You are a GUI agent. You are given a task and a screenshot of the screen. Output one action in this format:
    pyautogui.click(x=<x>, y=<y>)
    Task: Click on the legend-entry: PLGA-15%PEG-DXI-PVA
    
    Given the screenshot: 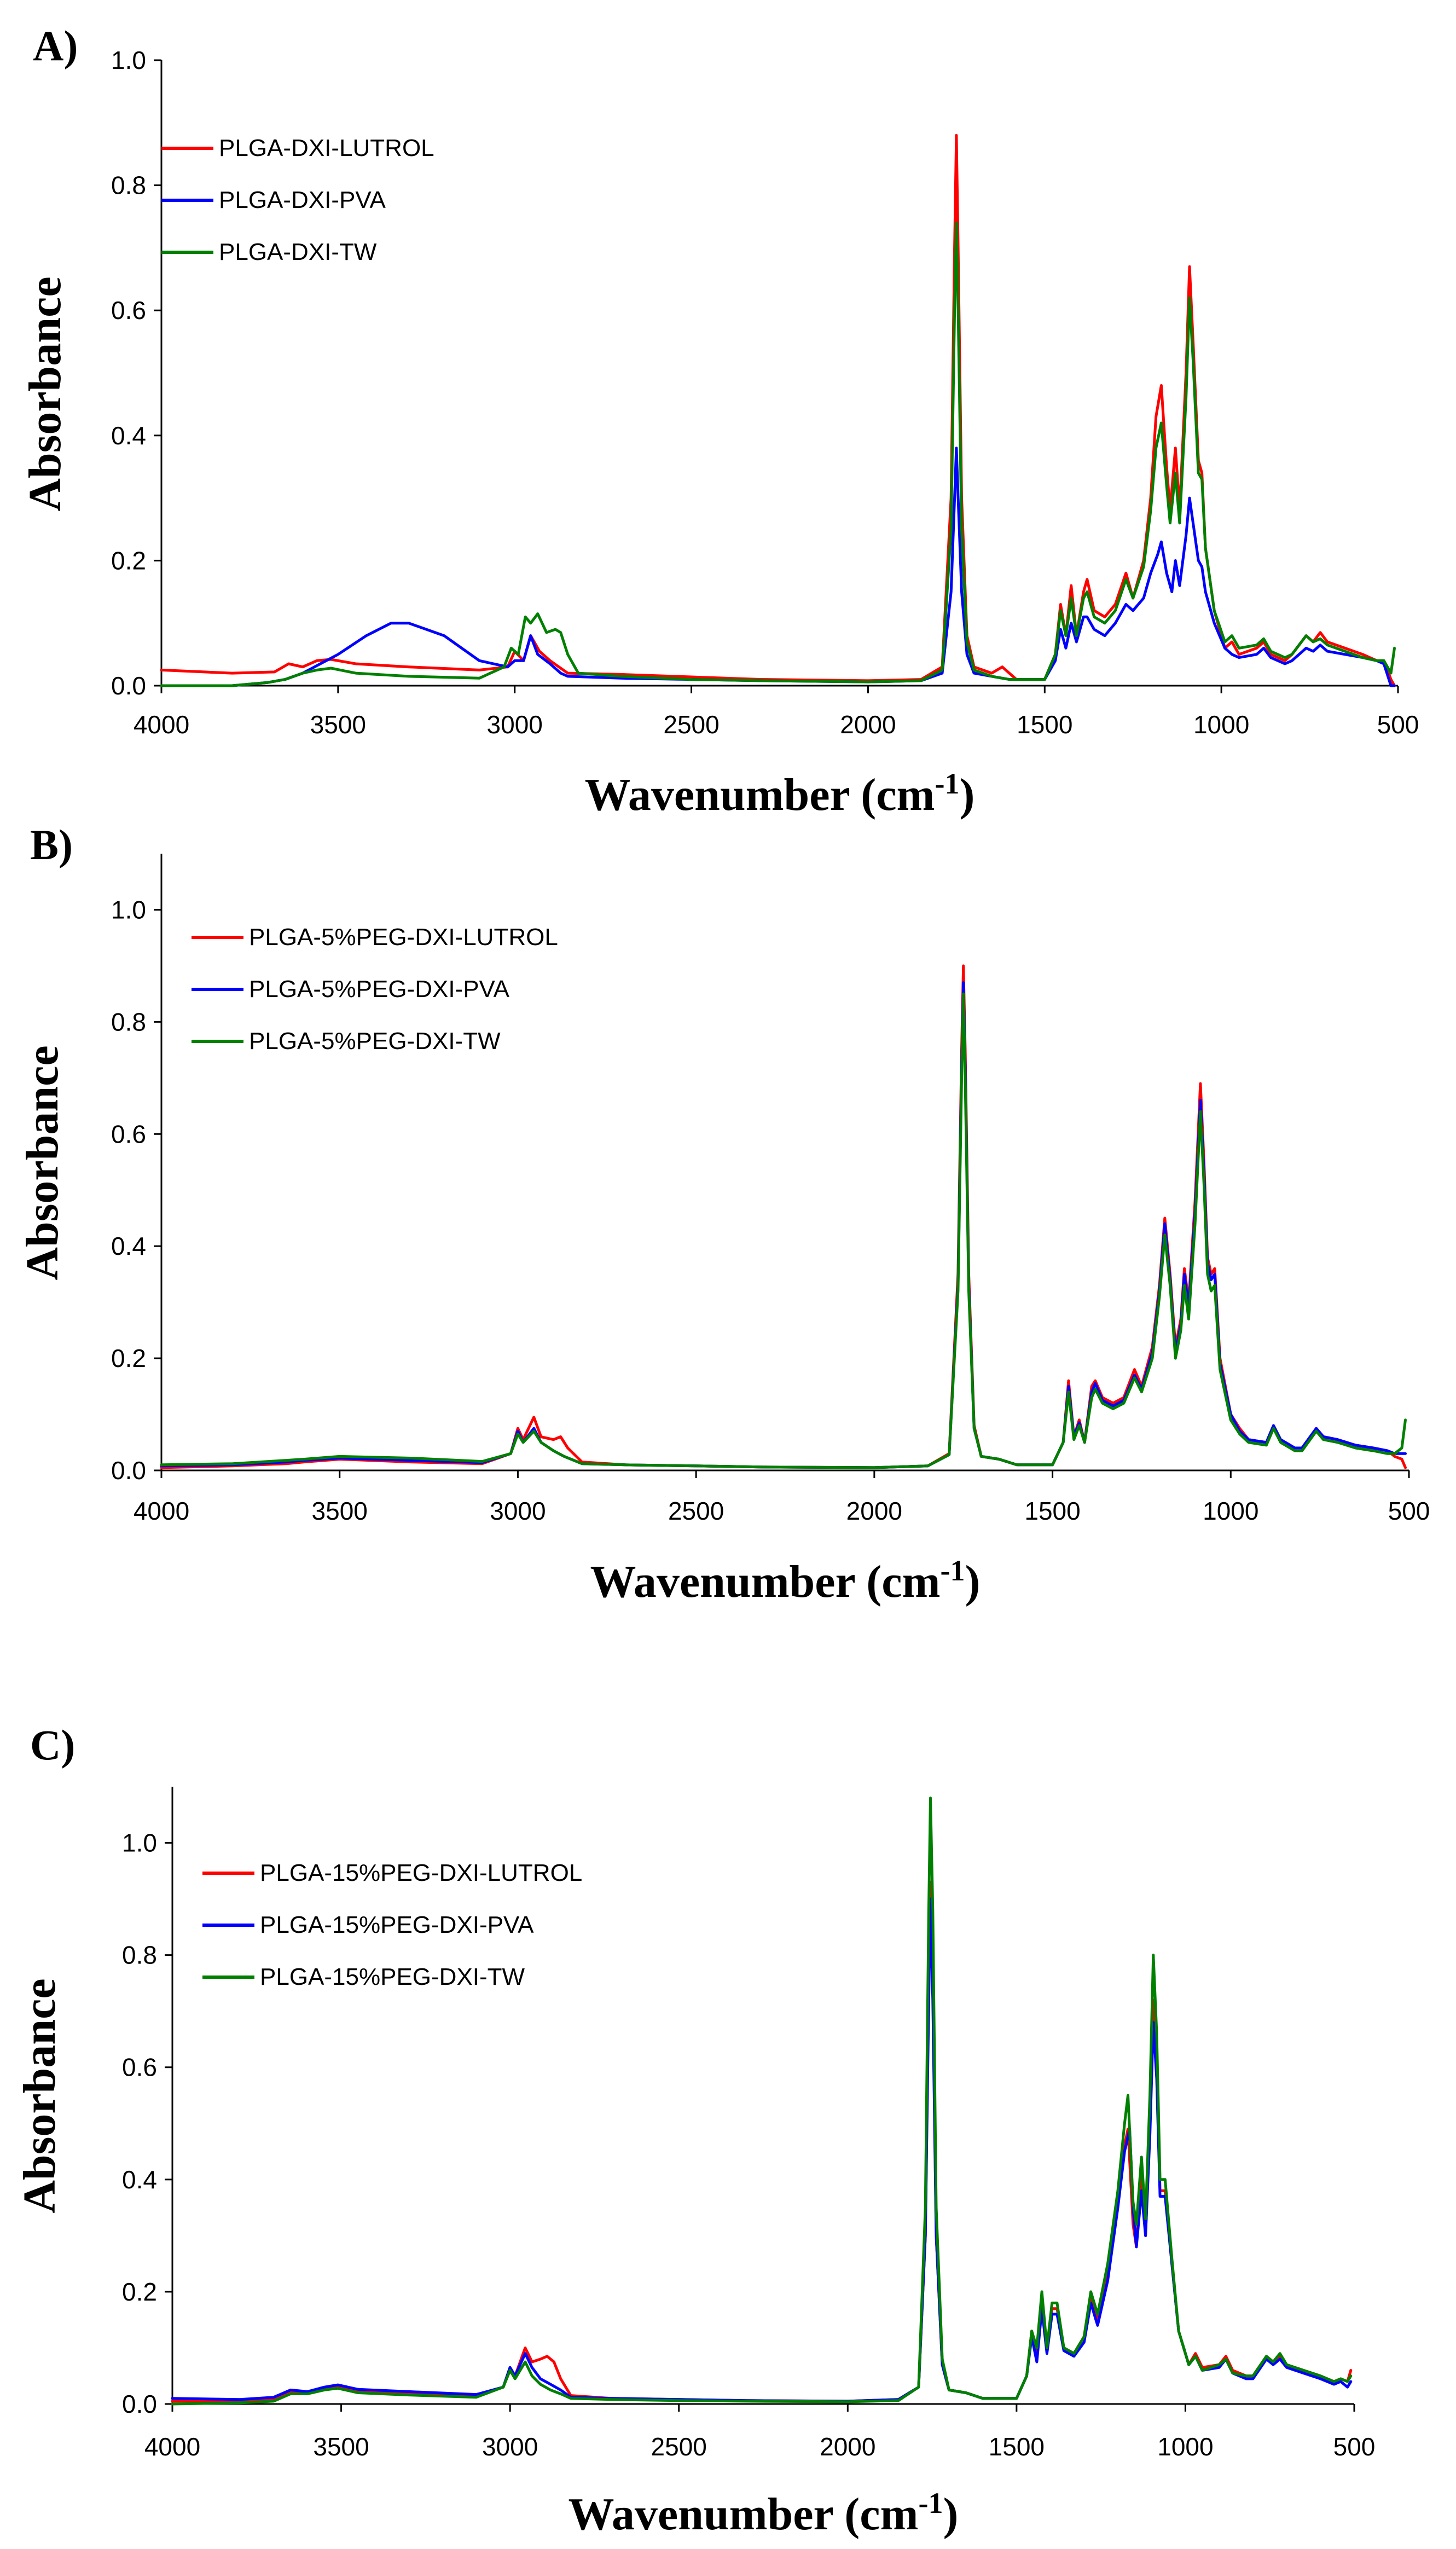 What is the action you would take?
    pyautogui.click(x=397, y=1924)
    